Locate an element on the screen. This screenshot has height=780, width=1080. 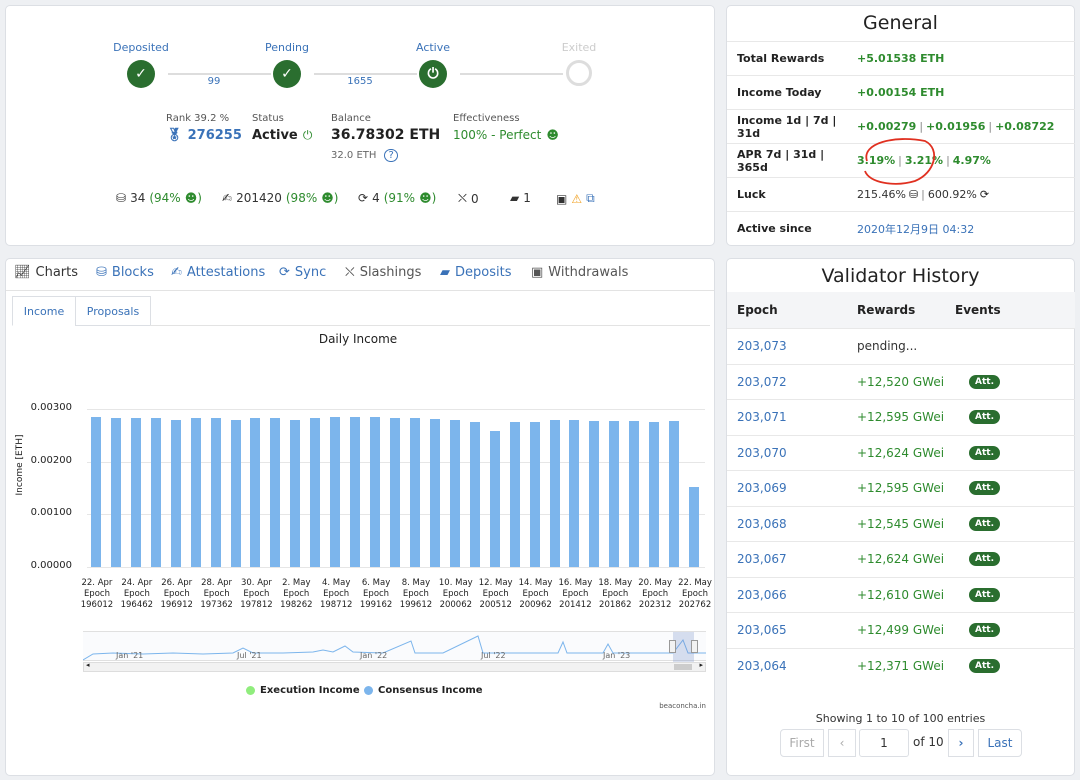
tab-charts: 📈︎ Charts is located at coordinates (46, 272).